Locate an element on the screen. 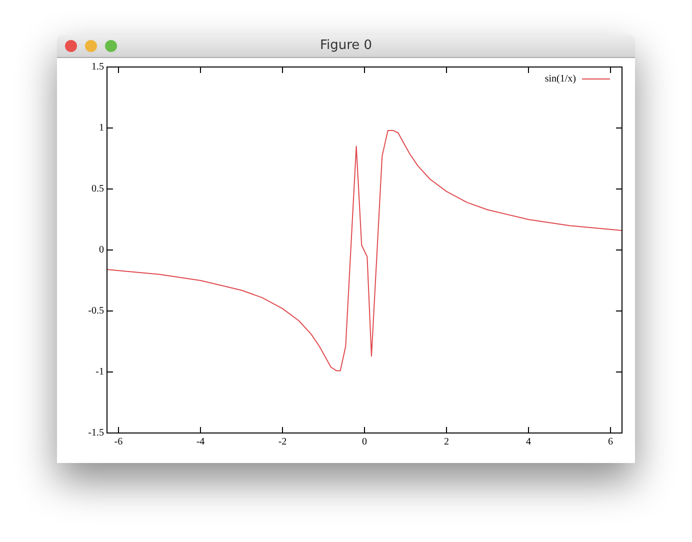  legend-label: sin(1/x) is located at coordinates (560, 79).